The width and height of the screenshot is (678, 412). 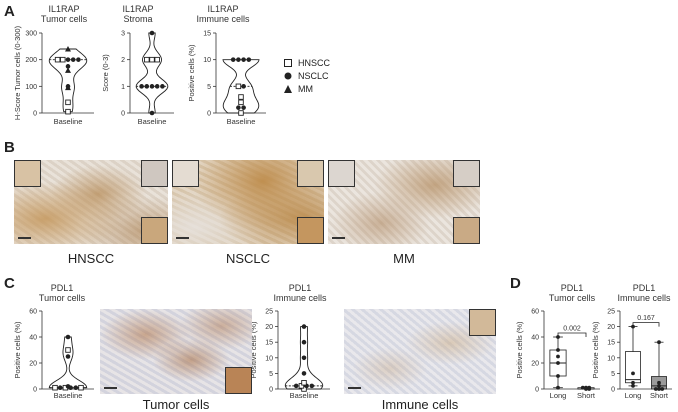 I want to click on y-axis-label: H-Score Tumor cells (0-300), so click(x=17, y=72).